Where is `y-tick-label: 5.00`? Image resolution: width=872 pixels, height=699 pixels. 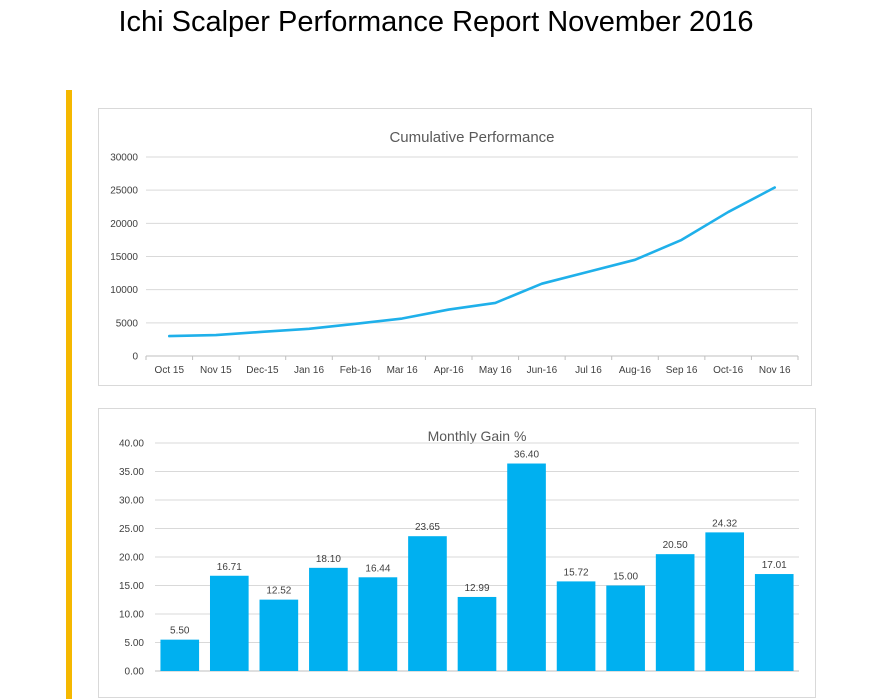 y-tick-label: 5.00 is located at coordinates (135, 643).